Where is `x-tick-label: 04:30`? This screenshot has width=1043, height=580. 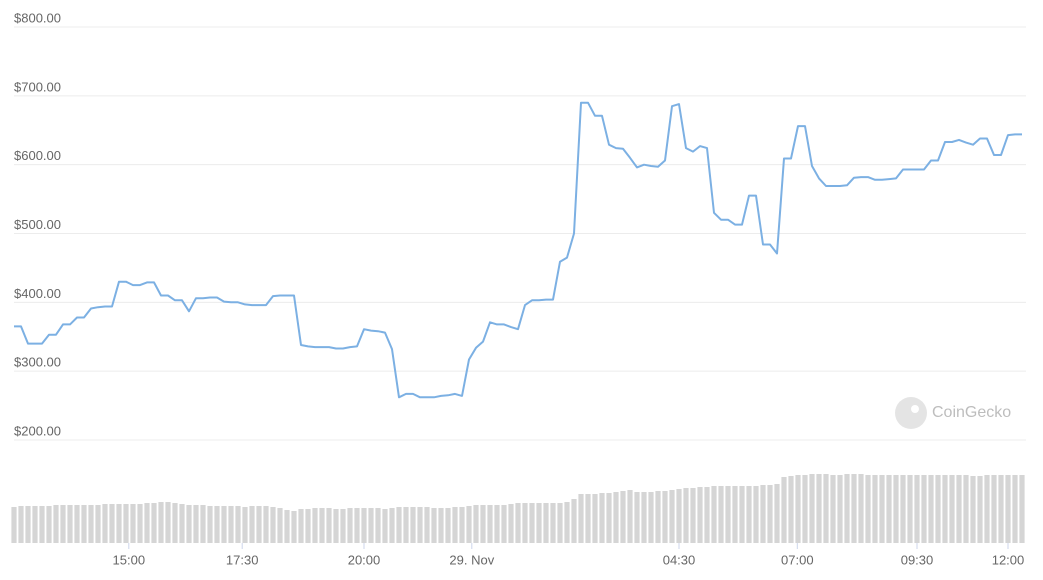 x-tick-label: 04:30 is located at coordinates (679, 559).